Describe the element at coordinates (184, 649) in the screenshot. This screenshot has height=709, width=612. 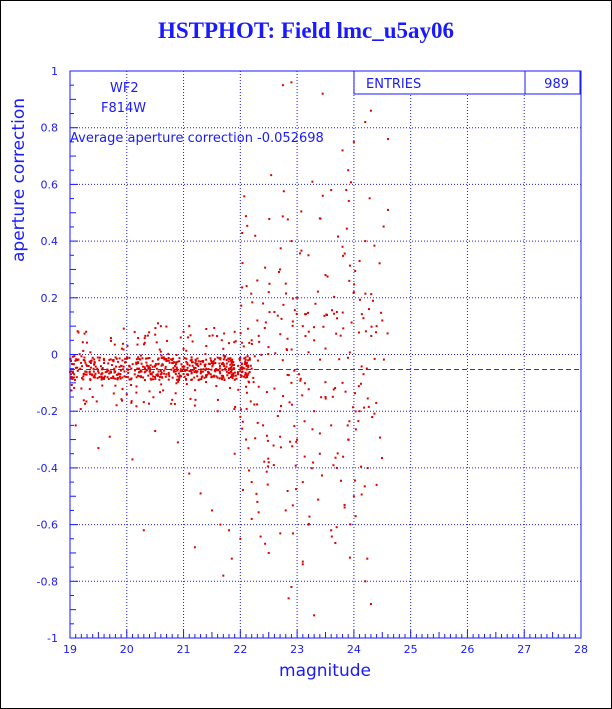
I see `x-tick-label: 21` at that location.